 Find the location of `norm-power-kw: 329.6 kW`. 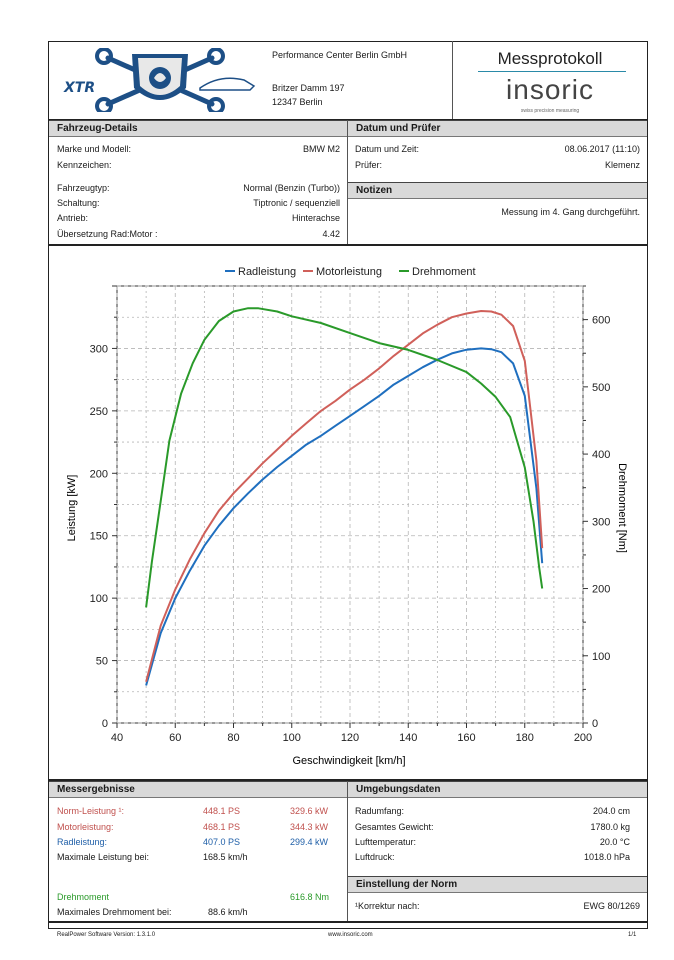

norm-power-kw: 329.6 kW is located at coordinates (309, 811).